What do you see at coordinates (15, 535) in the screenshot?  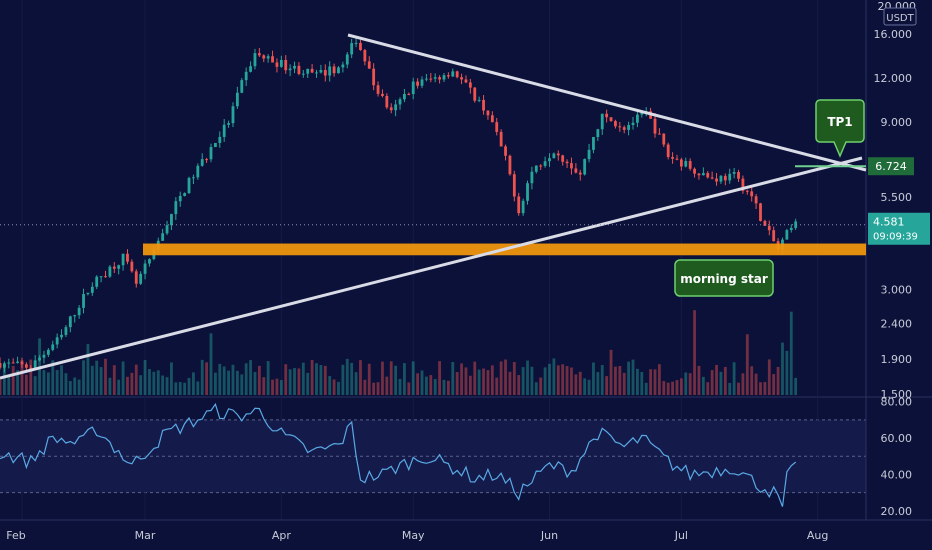 I see `time-tick-label: Feb` at bounding box center [15, 535].